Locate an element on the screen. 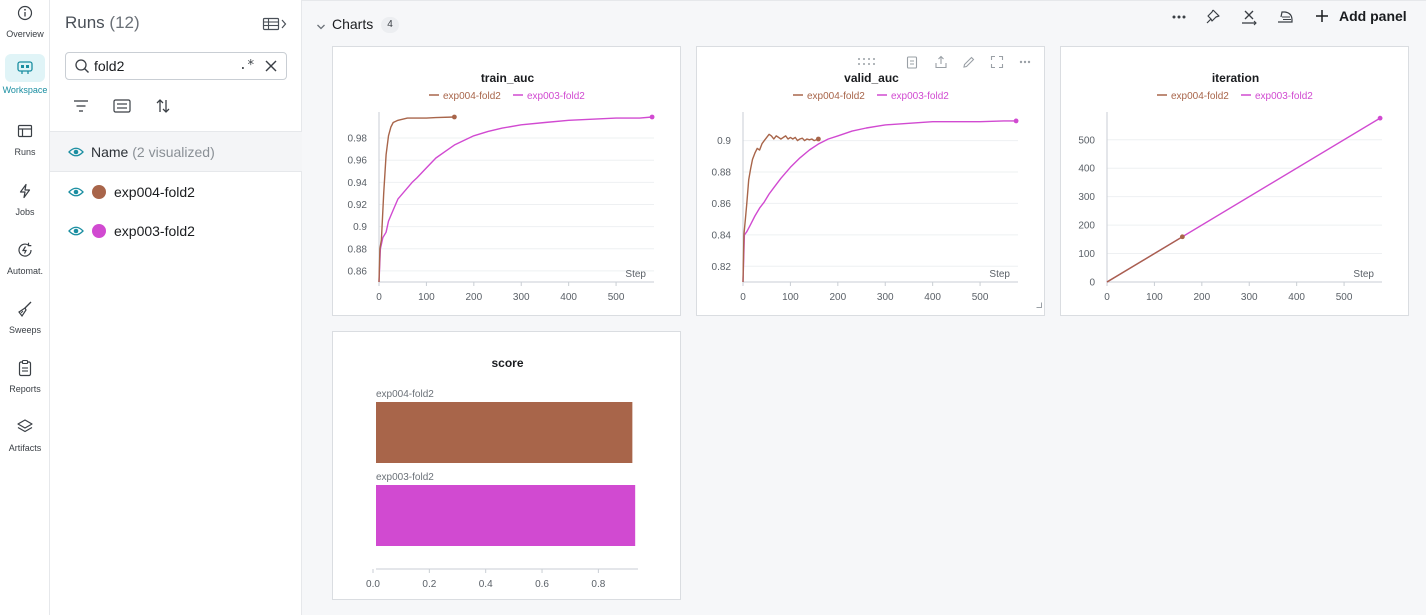 The width and height of the screenshot is (1426, 615). table-expand-icon is located at coordinates (274, 24).